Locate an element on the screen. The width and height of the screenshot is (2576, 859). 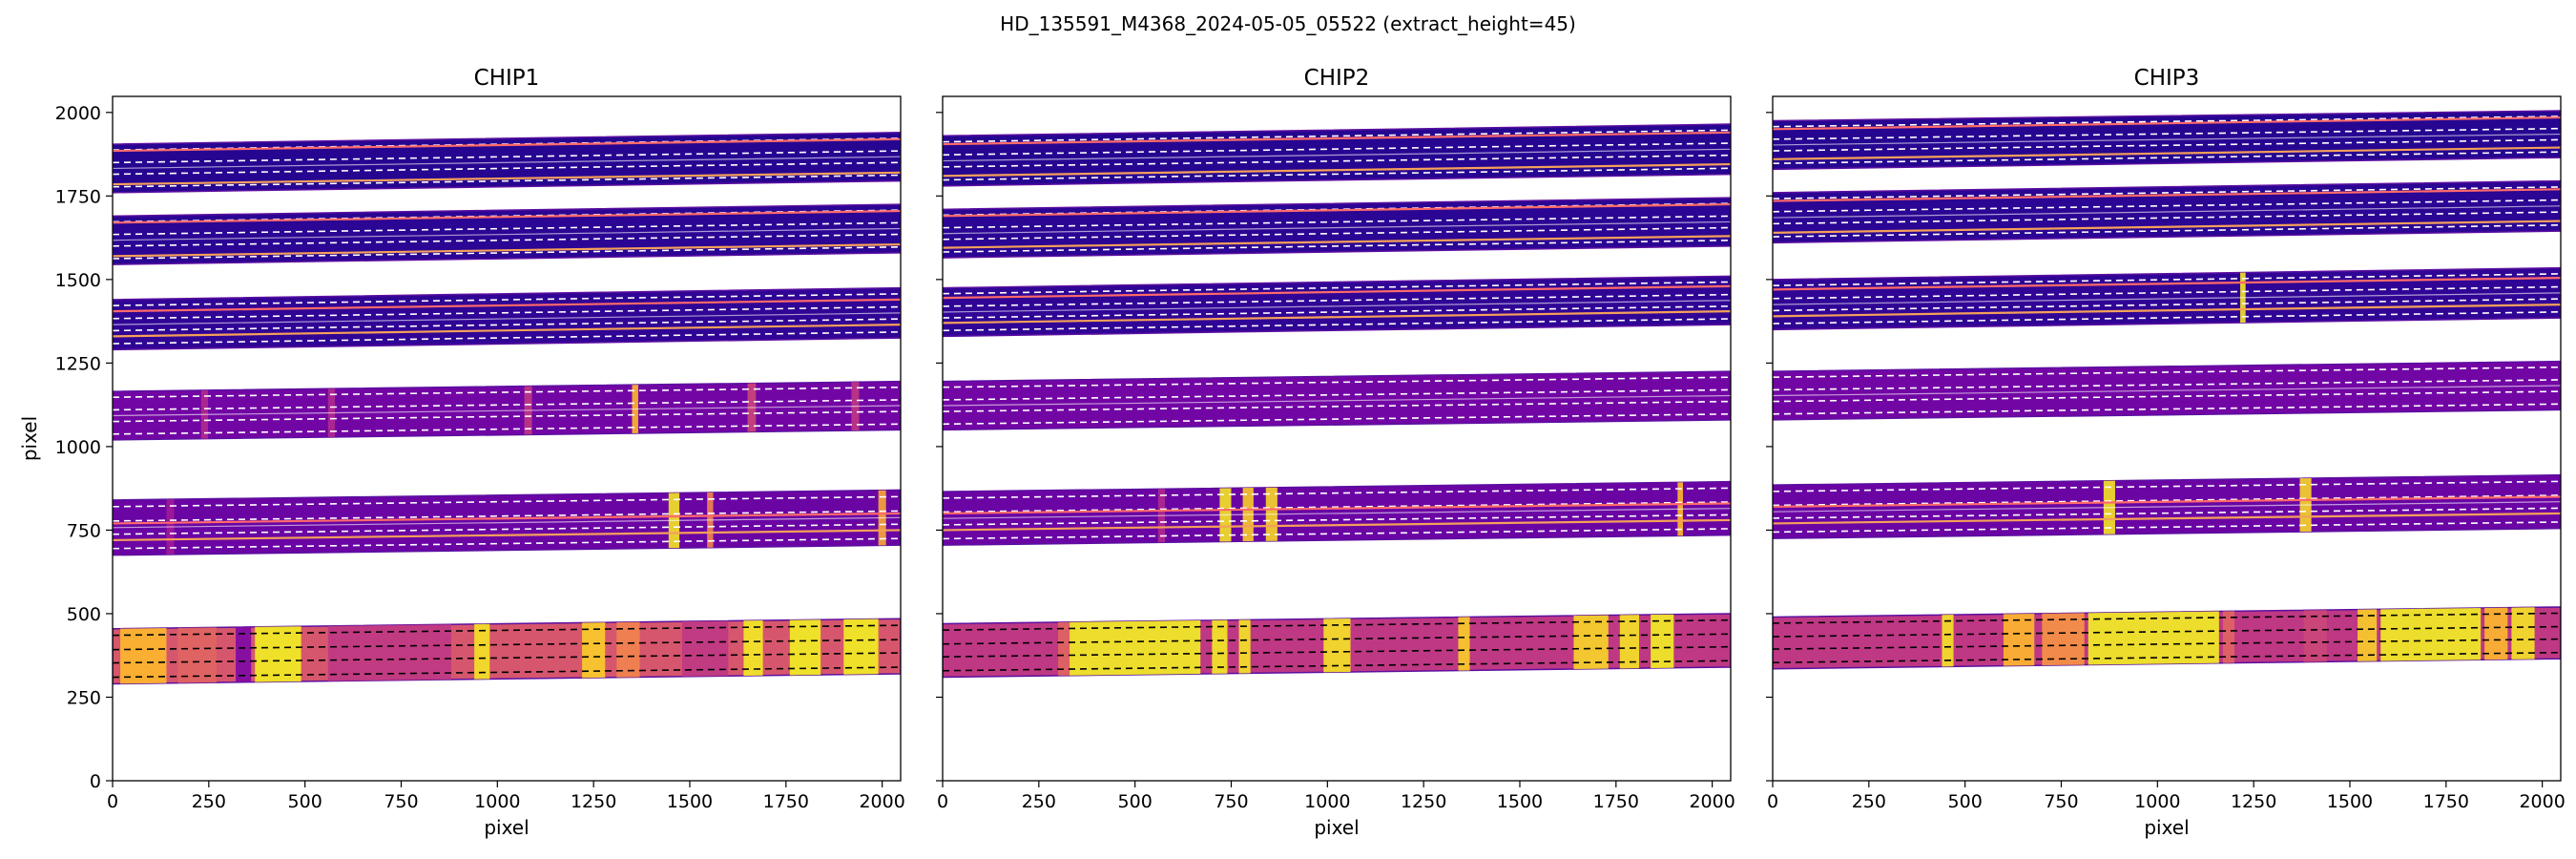
y-tick-label: 750 is located at coordinates (84, 530).